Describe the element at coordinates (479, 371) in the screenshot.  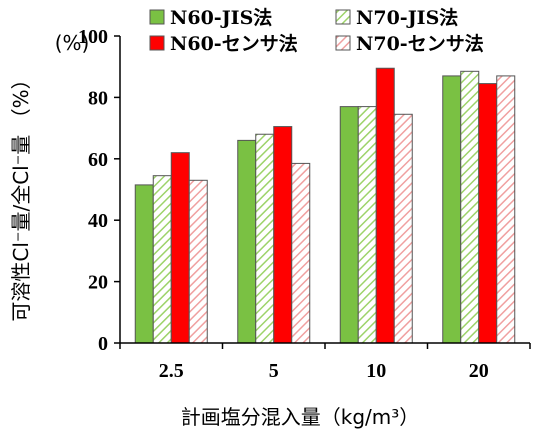
I see `x-tick-label: 20` at that location.